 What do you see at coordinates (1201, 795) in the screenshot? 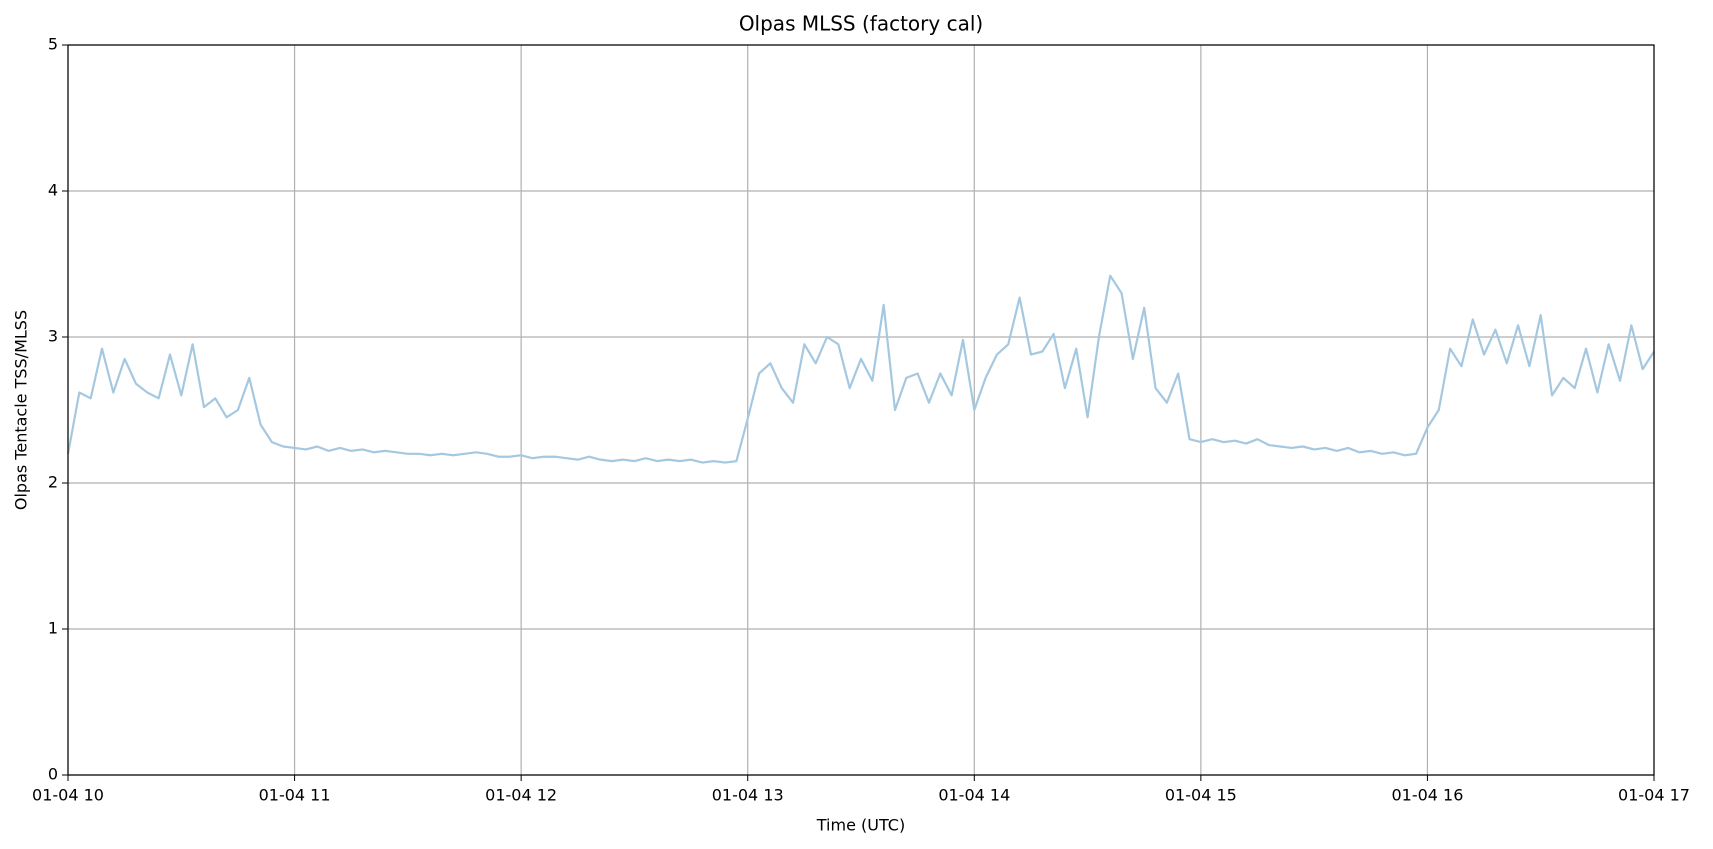
I see `x-tick-label: 01-04 15` at bounding box center [1201, 795].